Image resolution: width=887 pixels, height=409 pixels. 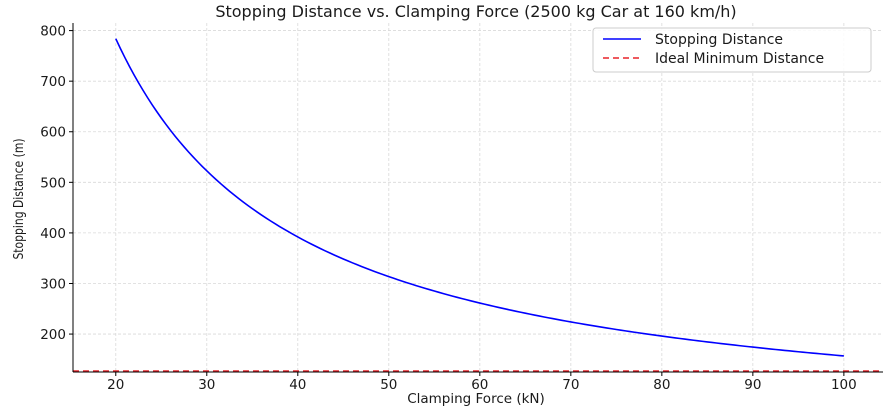 I want to click on legend-box, so click(x=732, y=50).